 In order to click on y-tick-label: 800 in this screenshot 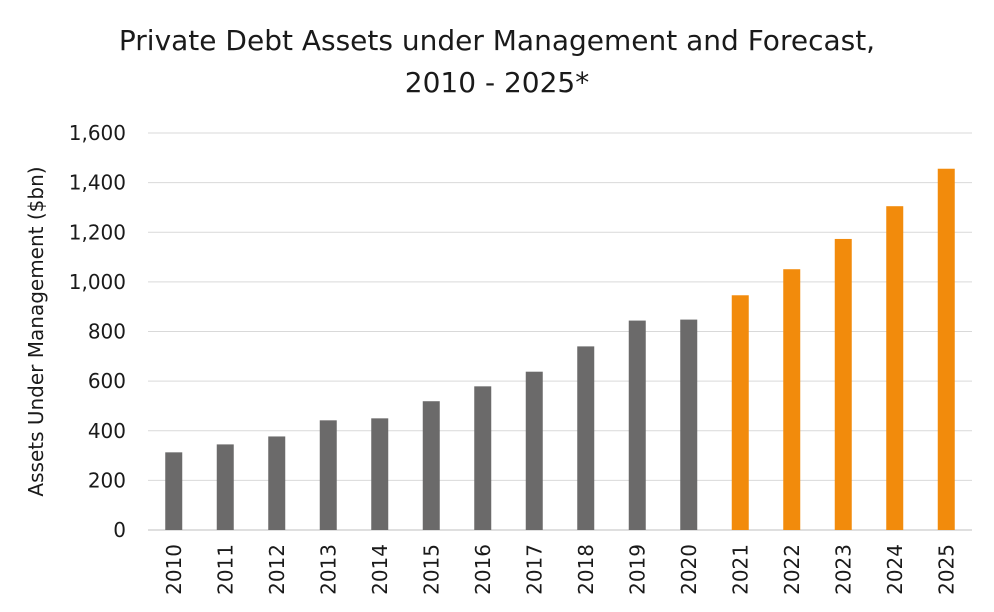, I will do `click(107, 332)`.